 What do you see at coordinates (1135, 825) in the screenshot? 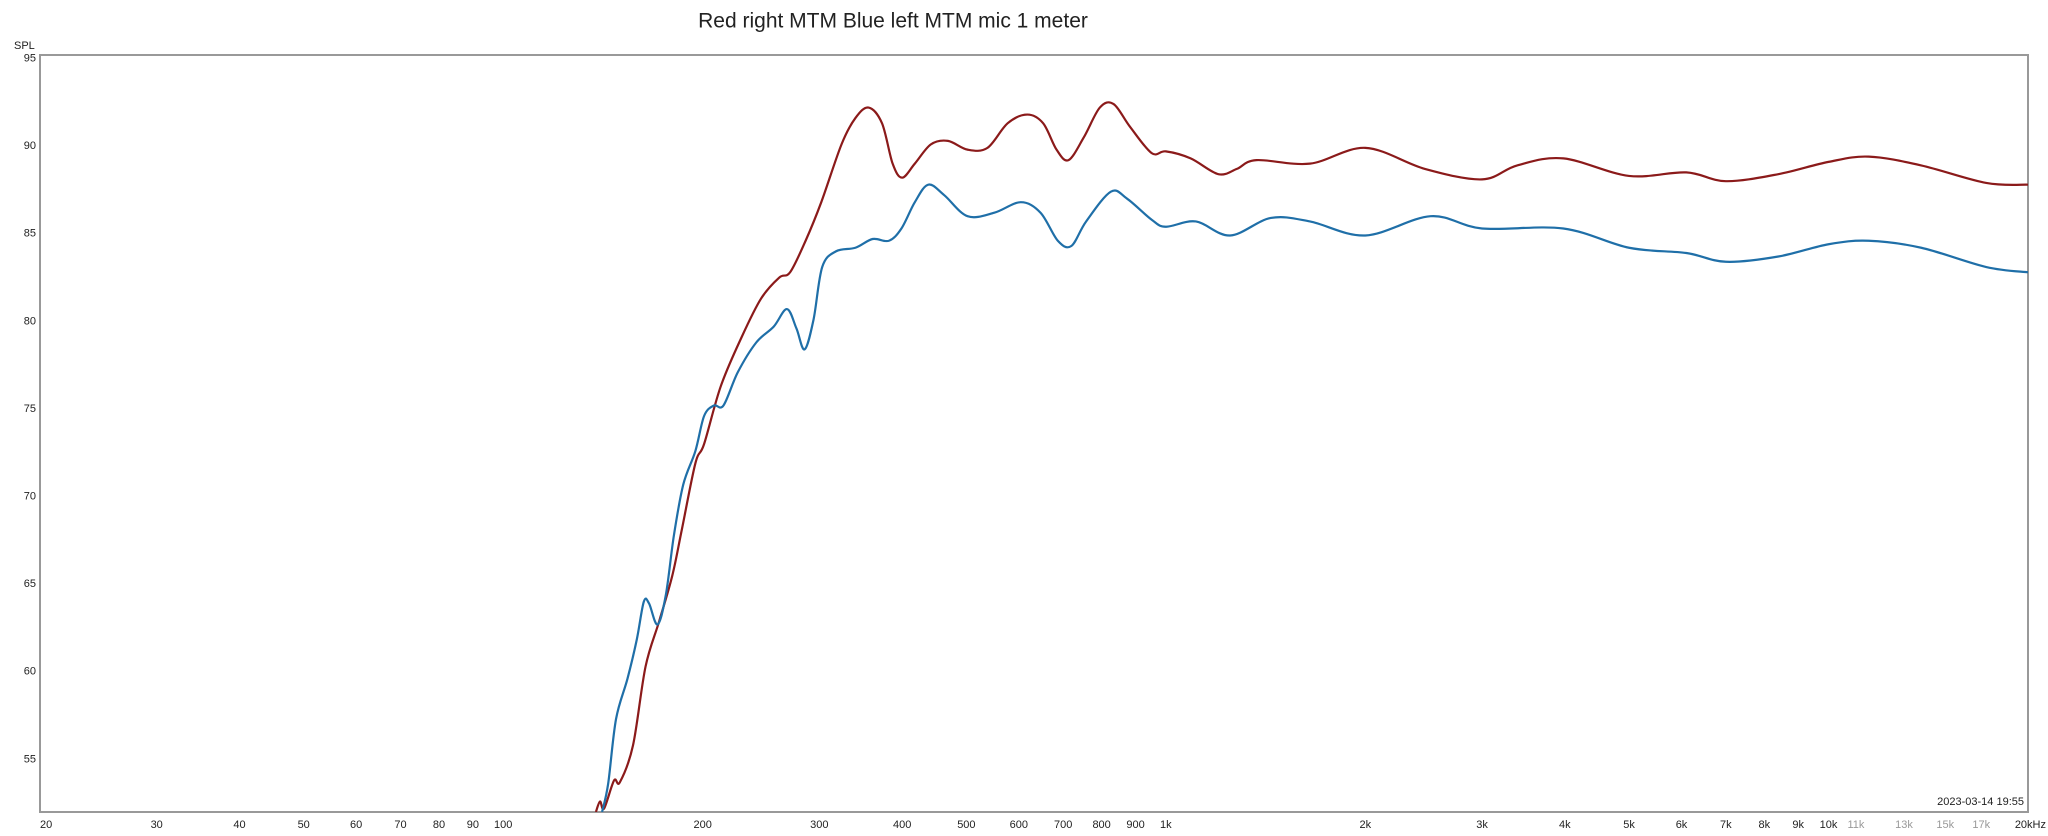
I see `x-tick-label: 900` at bounding box center [1135, 825].